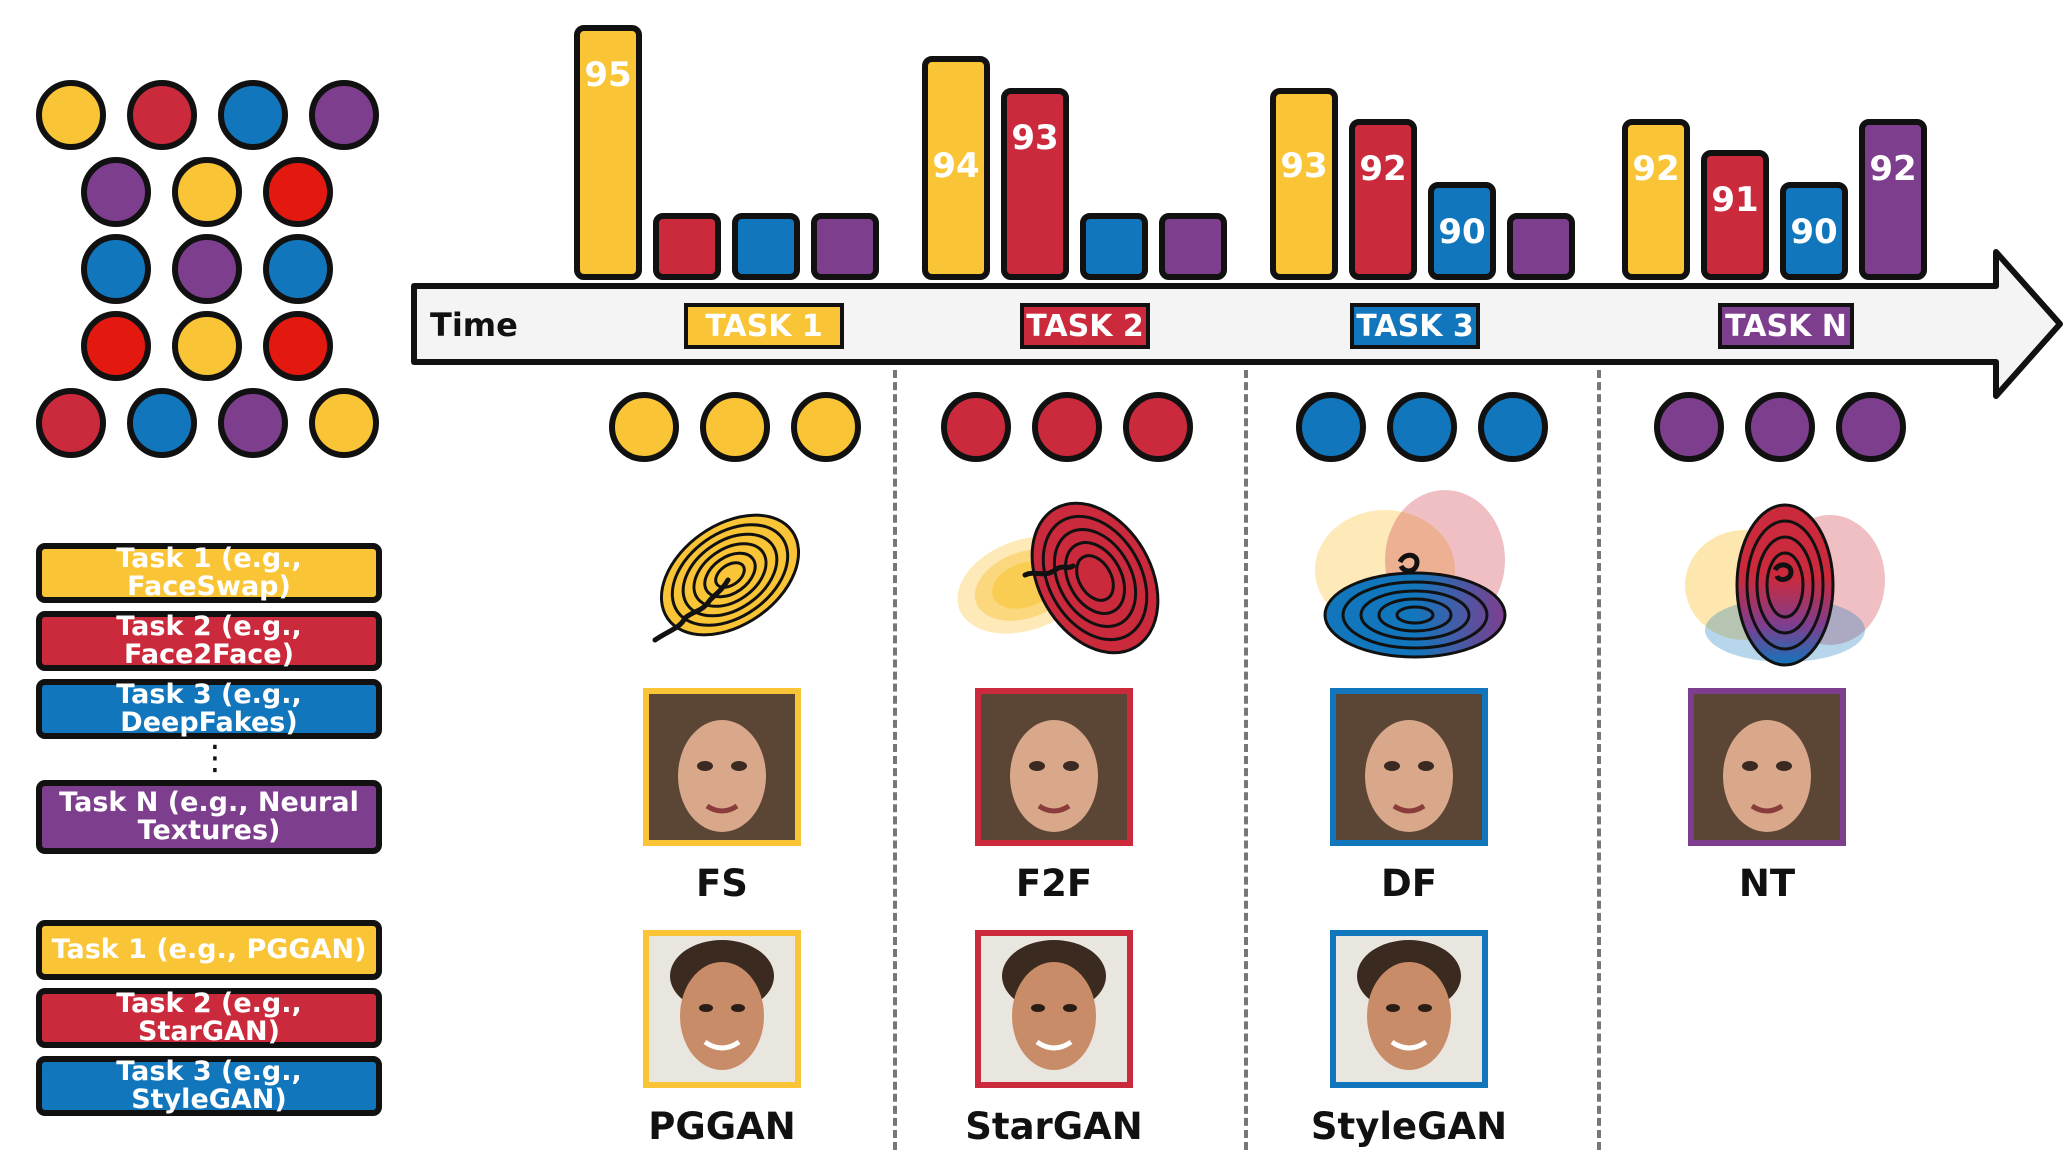 The image size is (2069, 1167). I want to click on loss-landscape-task2, so click(1058, 578).